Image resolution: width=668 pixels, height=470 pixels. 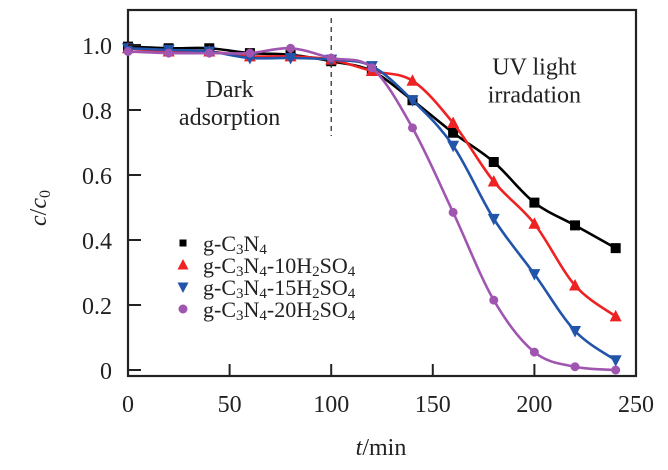 I want to click on y-tick-label: 0.8, so click(x=97, y=112).